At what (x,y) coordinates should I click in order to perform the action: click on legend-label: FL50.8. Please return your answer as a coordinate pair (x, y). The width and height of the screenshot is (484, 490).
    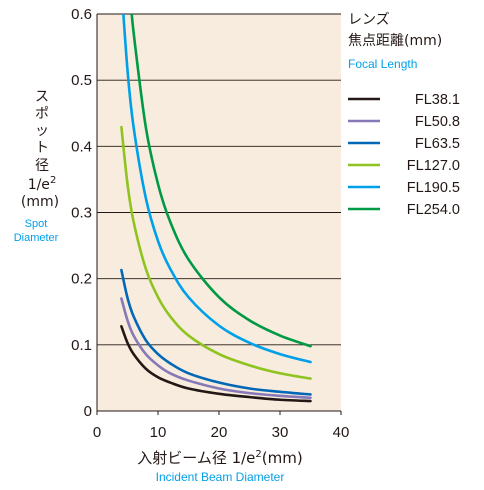
    Looking at the image, I should click on (437, 122).